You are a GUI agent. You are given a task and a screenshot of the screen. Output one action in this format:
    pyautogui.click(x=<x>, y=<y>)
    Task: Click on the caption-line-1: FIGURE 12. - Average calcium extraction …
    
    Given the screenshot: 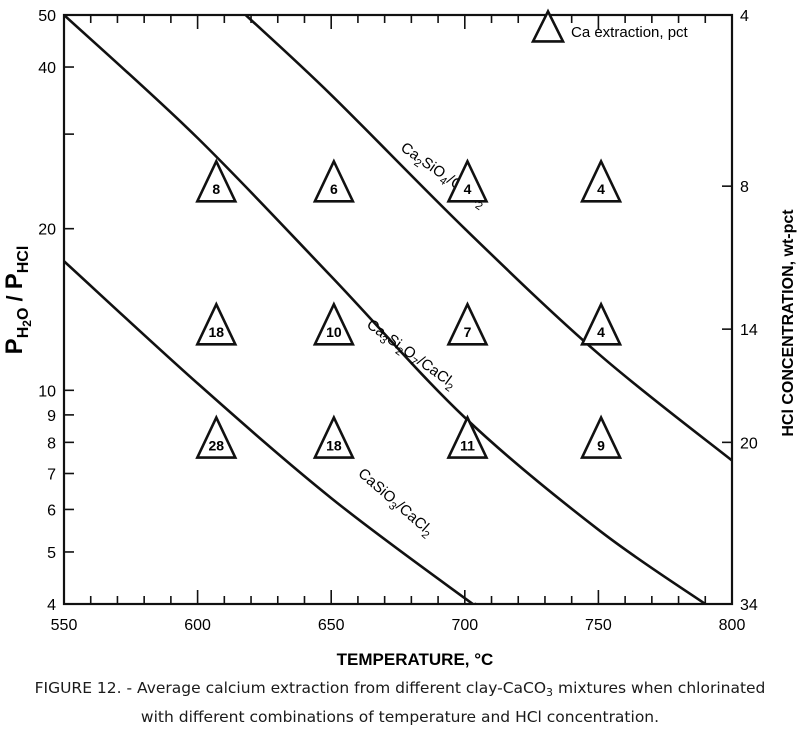 What is the action you would take?
    pyautogui.click(x=400, y=690)
    